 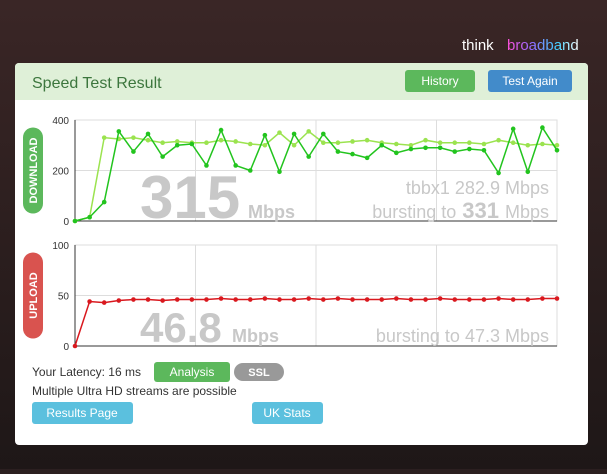 I want to click on history-button, so click(x=440, y=81).